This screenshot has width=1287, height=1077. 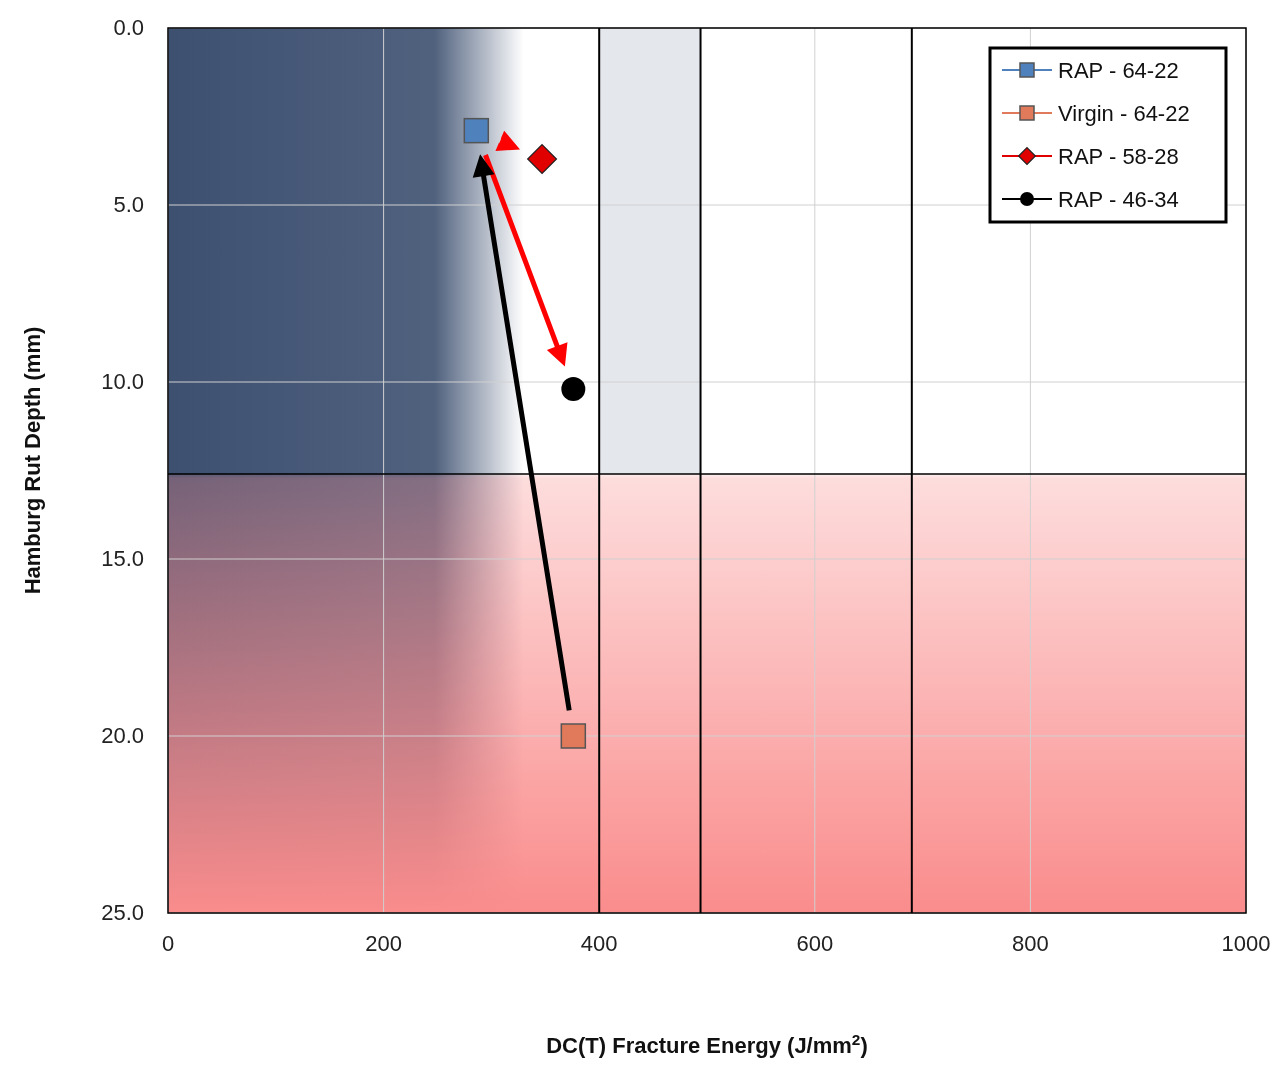 What do you see at coordinates (707, 1044) in the screenshot?
I see `x-axis-title: DC(T) Fracture Energy (J/mm$^{2}$)` at bounding box center [707, 1044].